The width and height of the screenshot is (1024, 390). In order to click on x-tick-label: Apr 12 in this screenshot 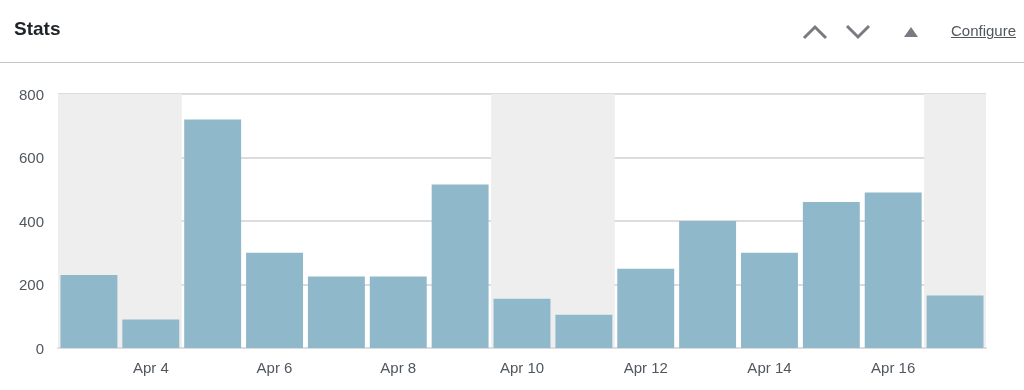, I will do `click(645, 367)`.